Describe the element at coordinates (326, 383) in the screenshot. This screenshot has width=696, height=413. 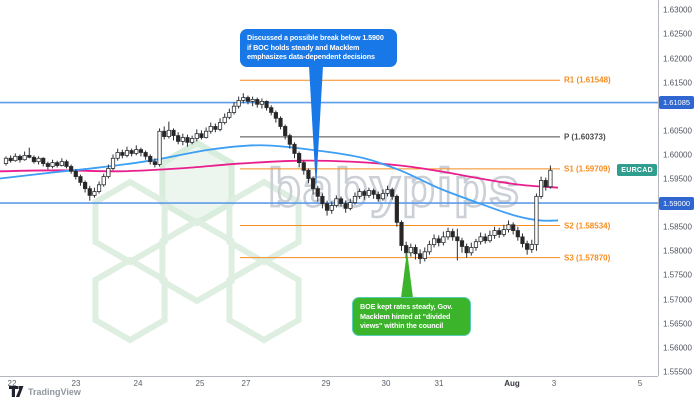
I see `time-axis-label: 29` at that location.